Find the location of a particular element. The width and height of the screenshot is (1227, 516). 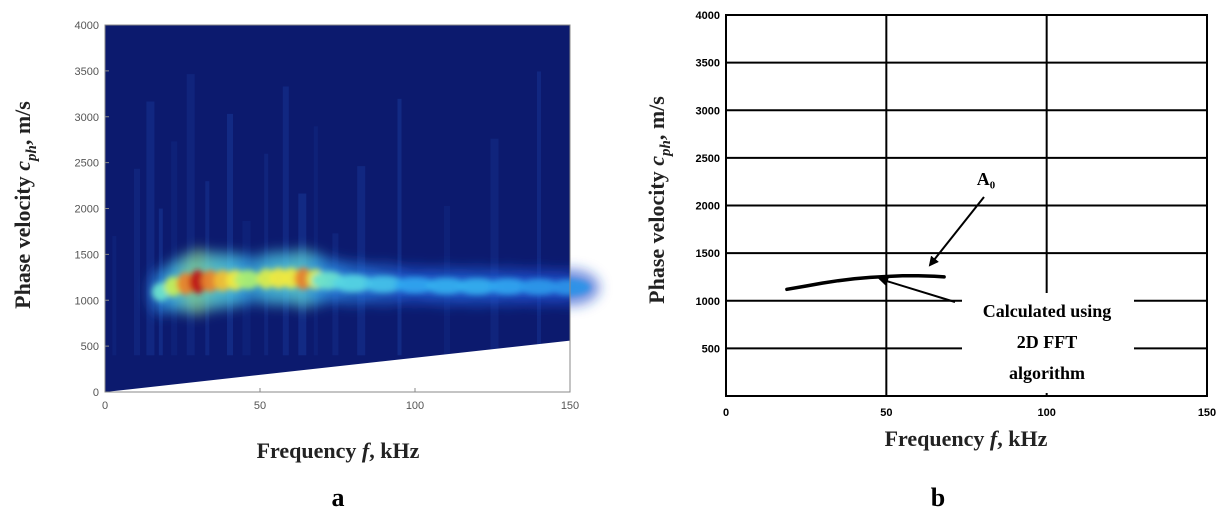

line-chart-y-ticks: 500 1000 1500 2000 2500 3000 3500 4000 is located at coordinates (708, 182).